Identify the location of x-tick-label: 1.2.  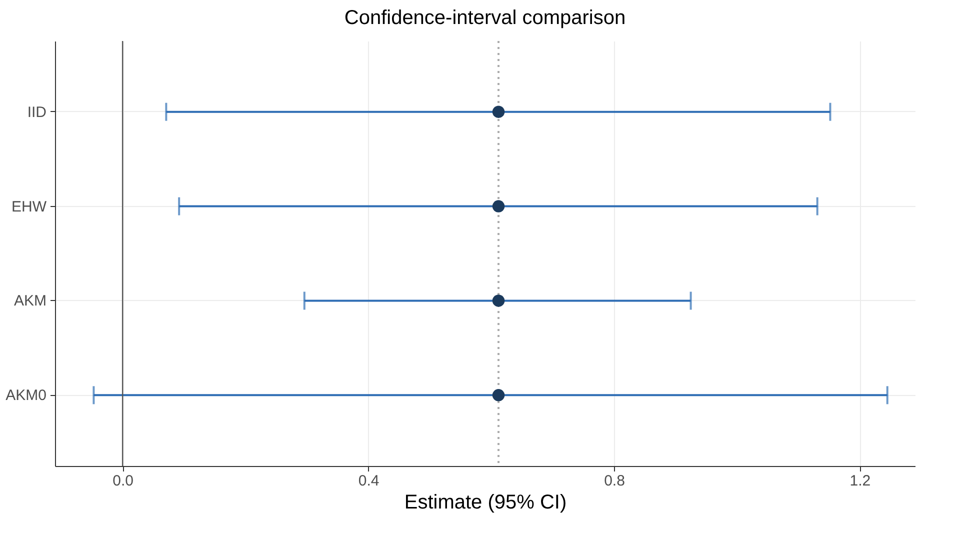
(860, 481).